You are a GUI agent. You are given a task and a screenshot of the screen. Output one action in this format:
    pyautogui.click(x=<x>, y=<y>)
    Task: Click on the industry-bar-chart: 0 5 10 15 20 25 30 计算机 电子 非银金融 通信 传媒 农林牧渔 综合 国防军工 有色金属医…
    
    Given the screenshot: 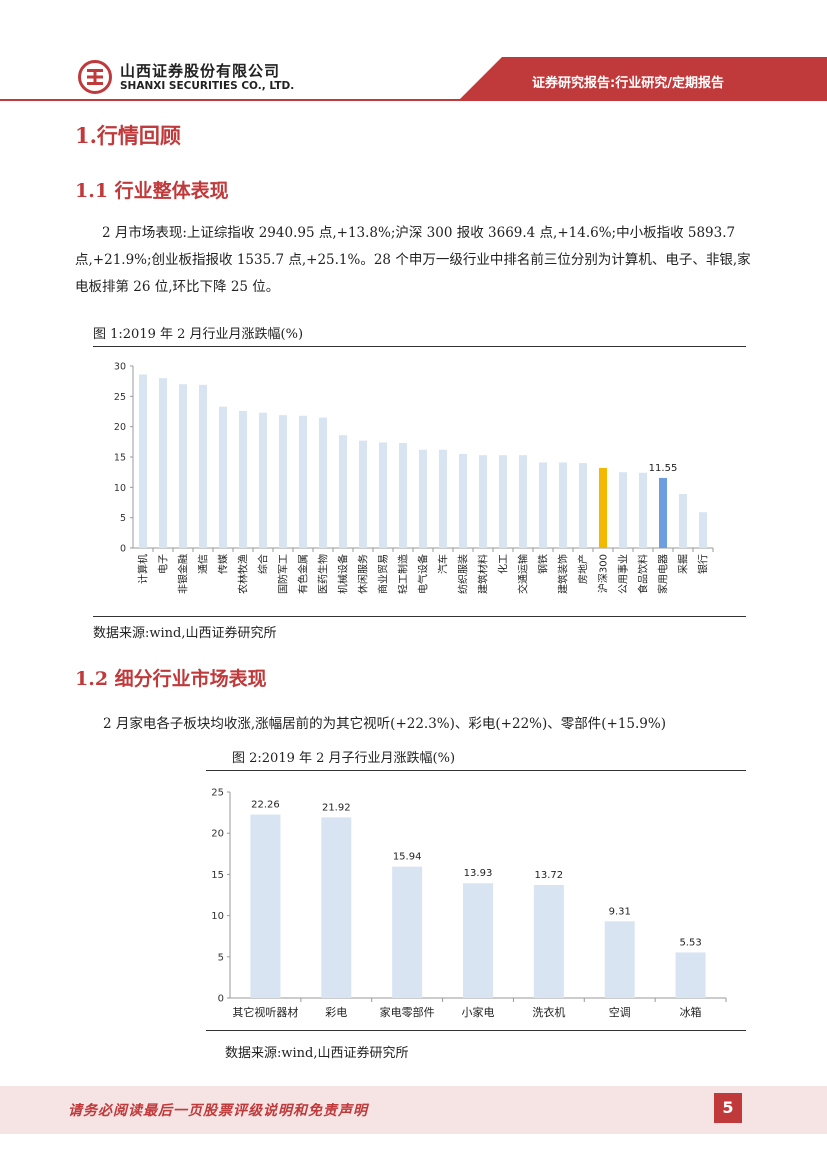 What is the action you would take?
    pyautogui.click(x=414, y=478)
    